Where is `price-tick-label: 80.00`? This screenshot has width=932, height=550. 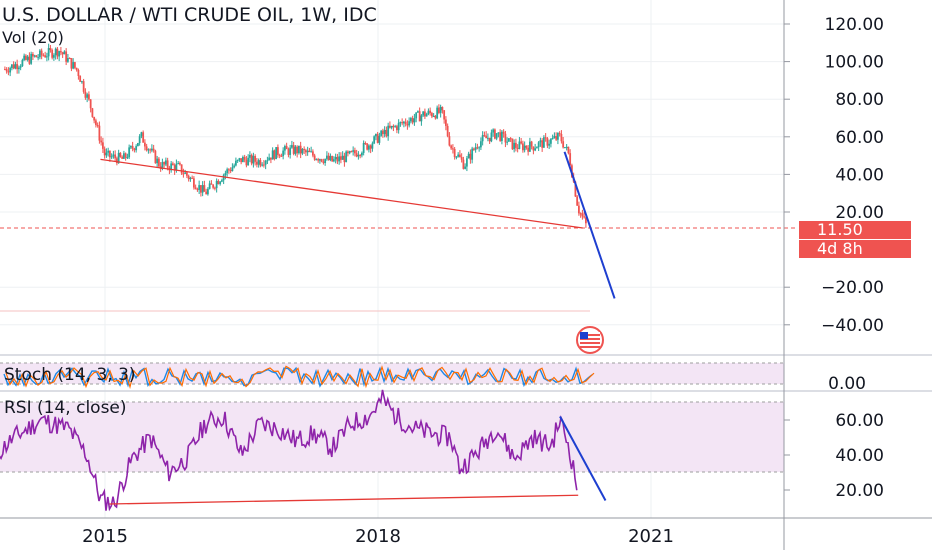
price-tick-label: 80.00 is located at coordinates (859, 100).